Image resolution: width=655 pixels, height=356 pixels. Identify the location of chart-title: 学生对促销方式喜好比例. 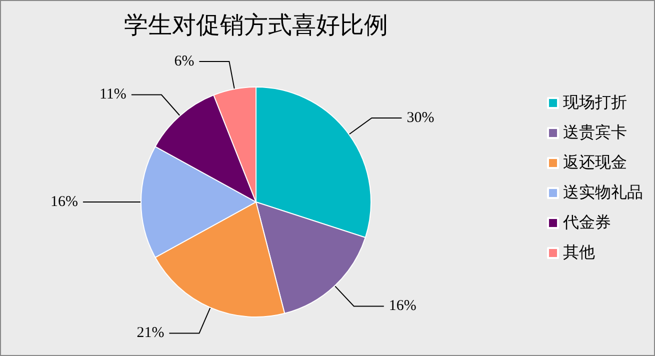
(256, 25).